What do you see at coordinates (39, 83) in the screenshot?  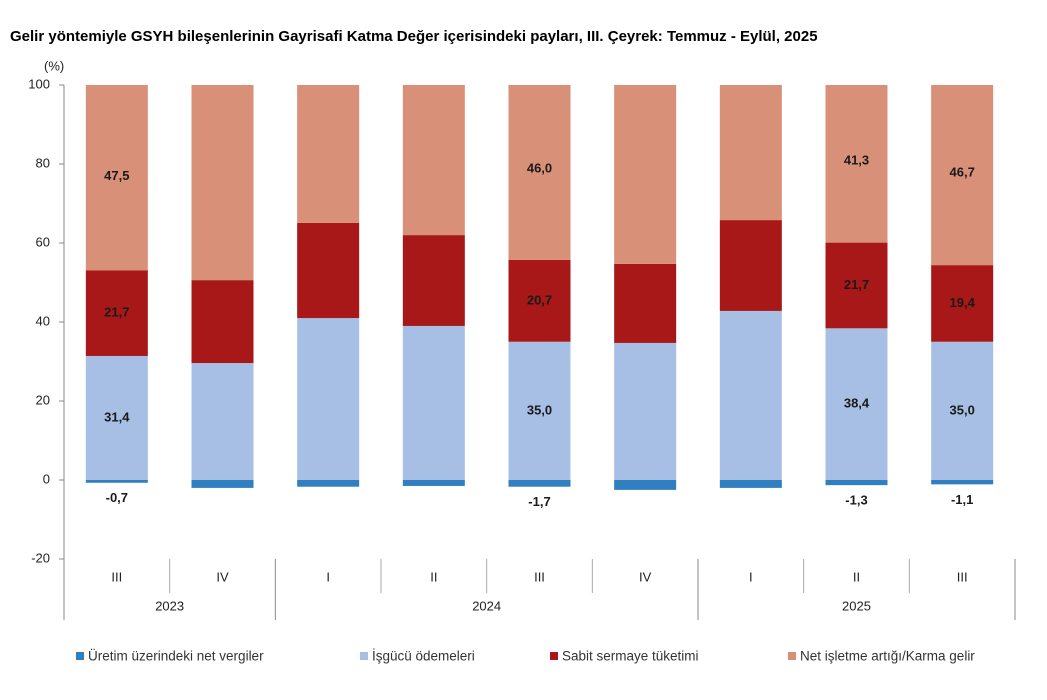 I see `y-tick-label: 100` at bounding box center [39, 83].